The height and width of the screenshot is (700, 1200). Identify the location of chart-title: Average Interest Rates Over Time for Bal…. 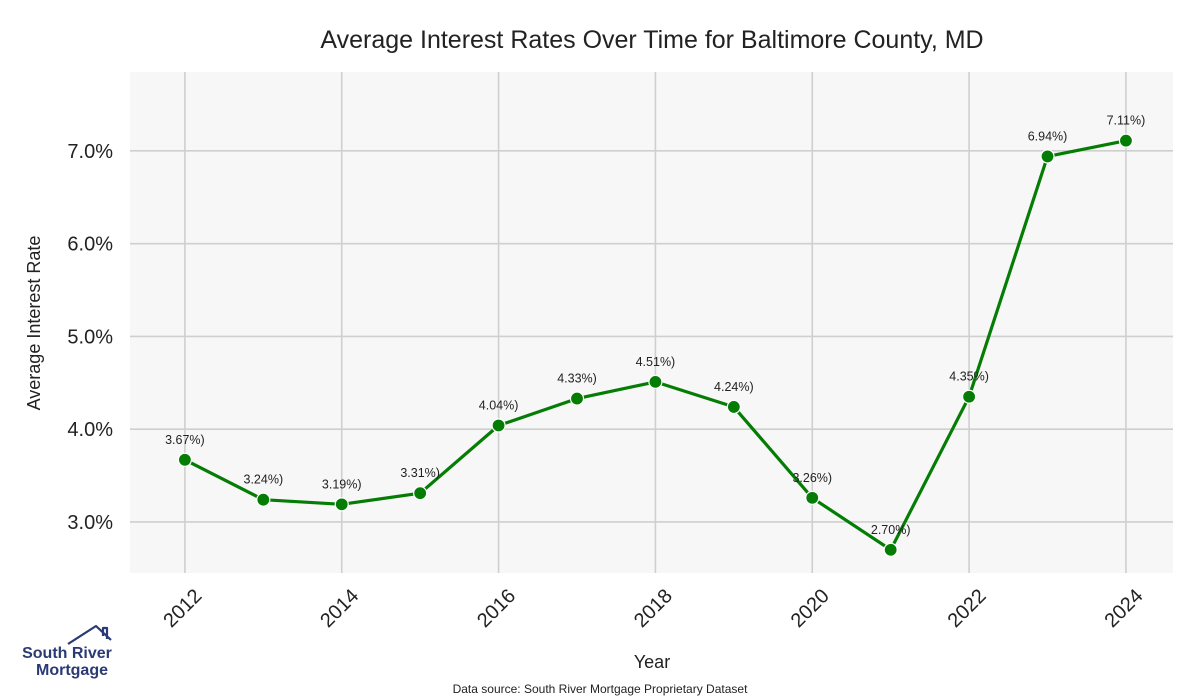
(651, 40).